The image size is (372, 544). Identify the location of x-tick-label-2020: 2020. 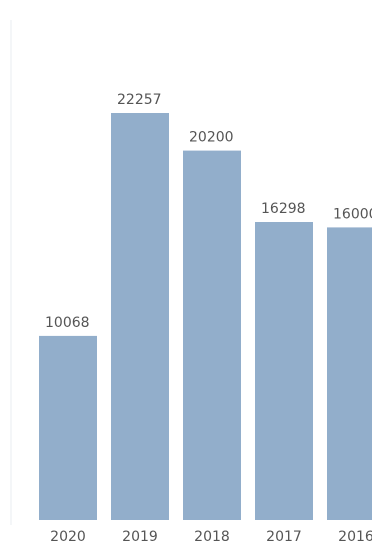
(68, 536).